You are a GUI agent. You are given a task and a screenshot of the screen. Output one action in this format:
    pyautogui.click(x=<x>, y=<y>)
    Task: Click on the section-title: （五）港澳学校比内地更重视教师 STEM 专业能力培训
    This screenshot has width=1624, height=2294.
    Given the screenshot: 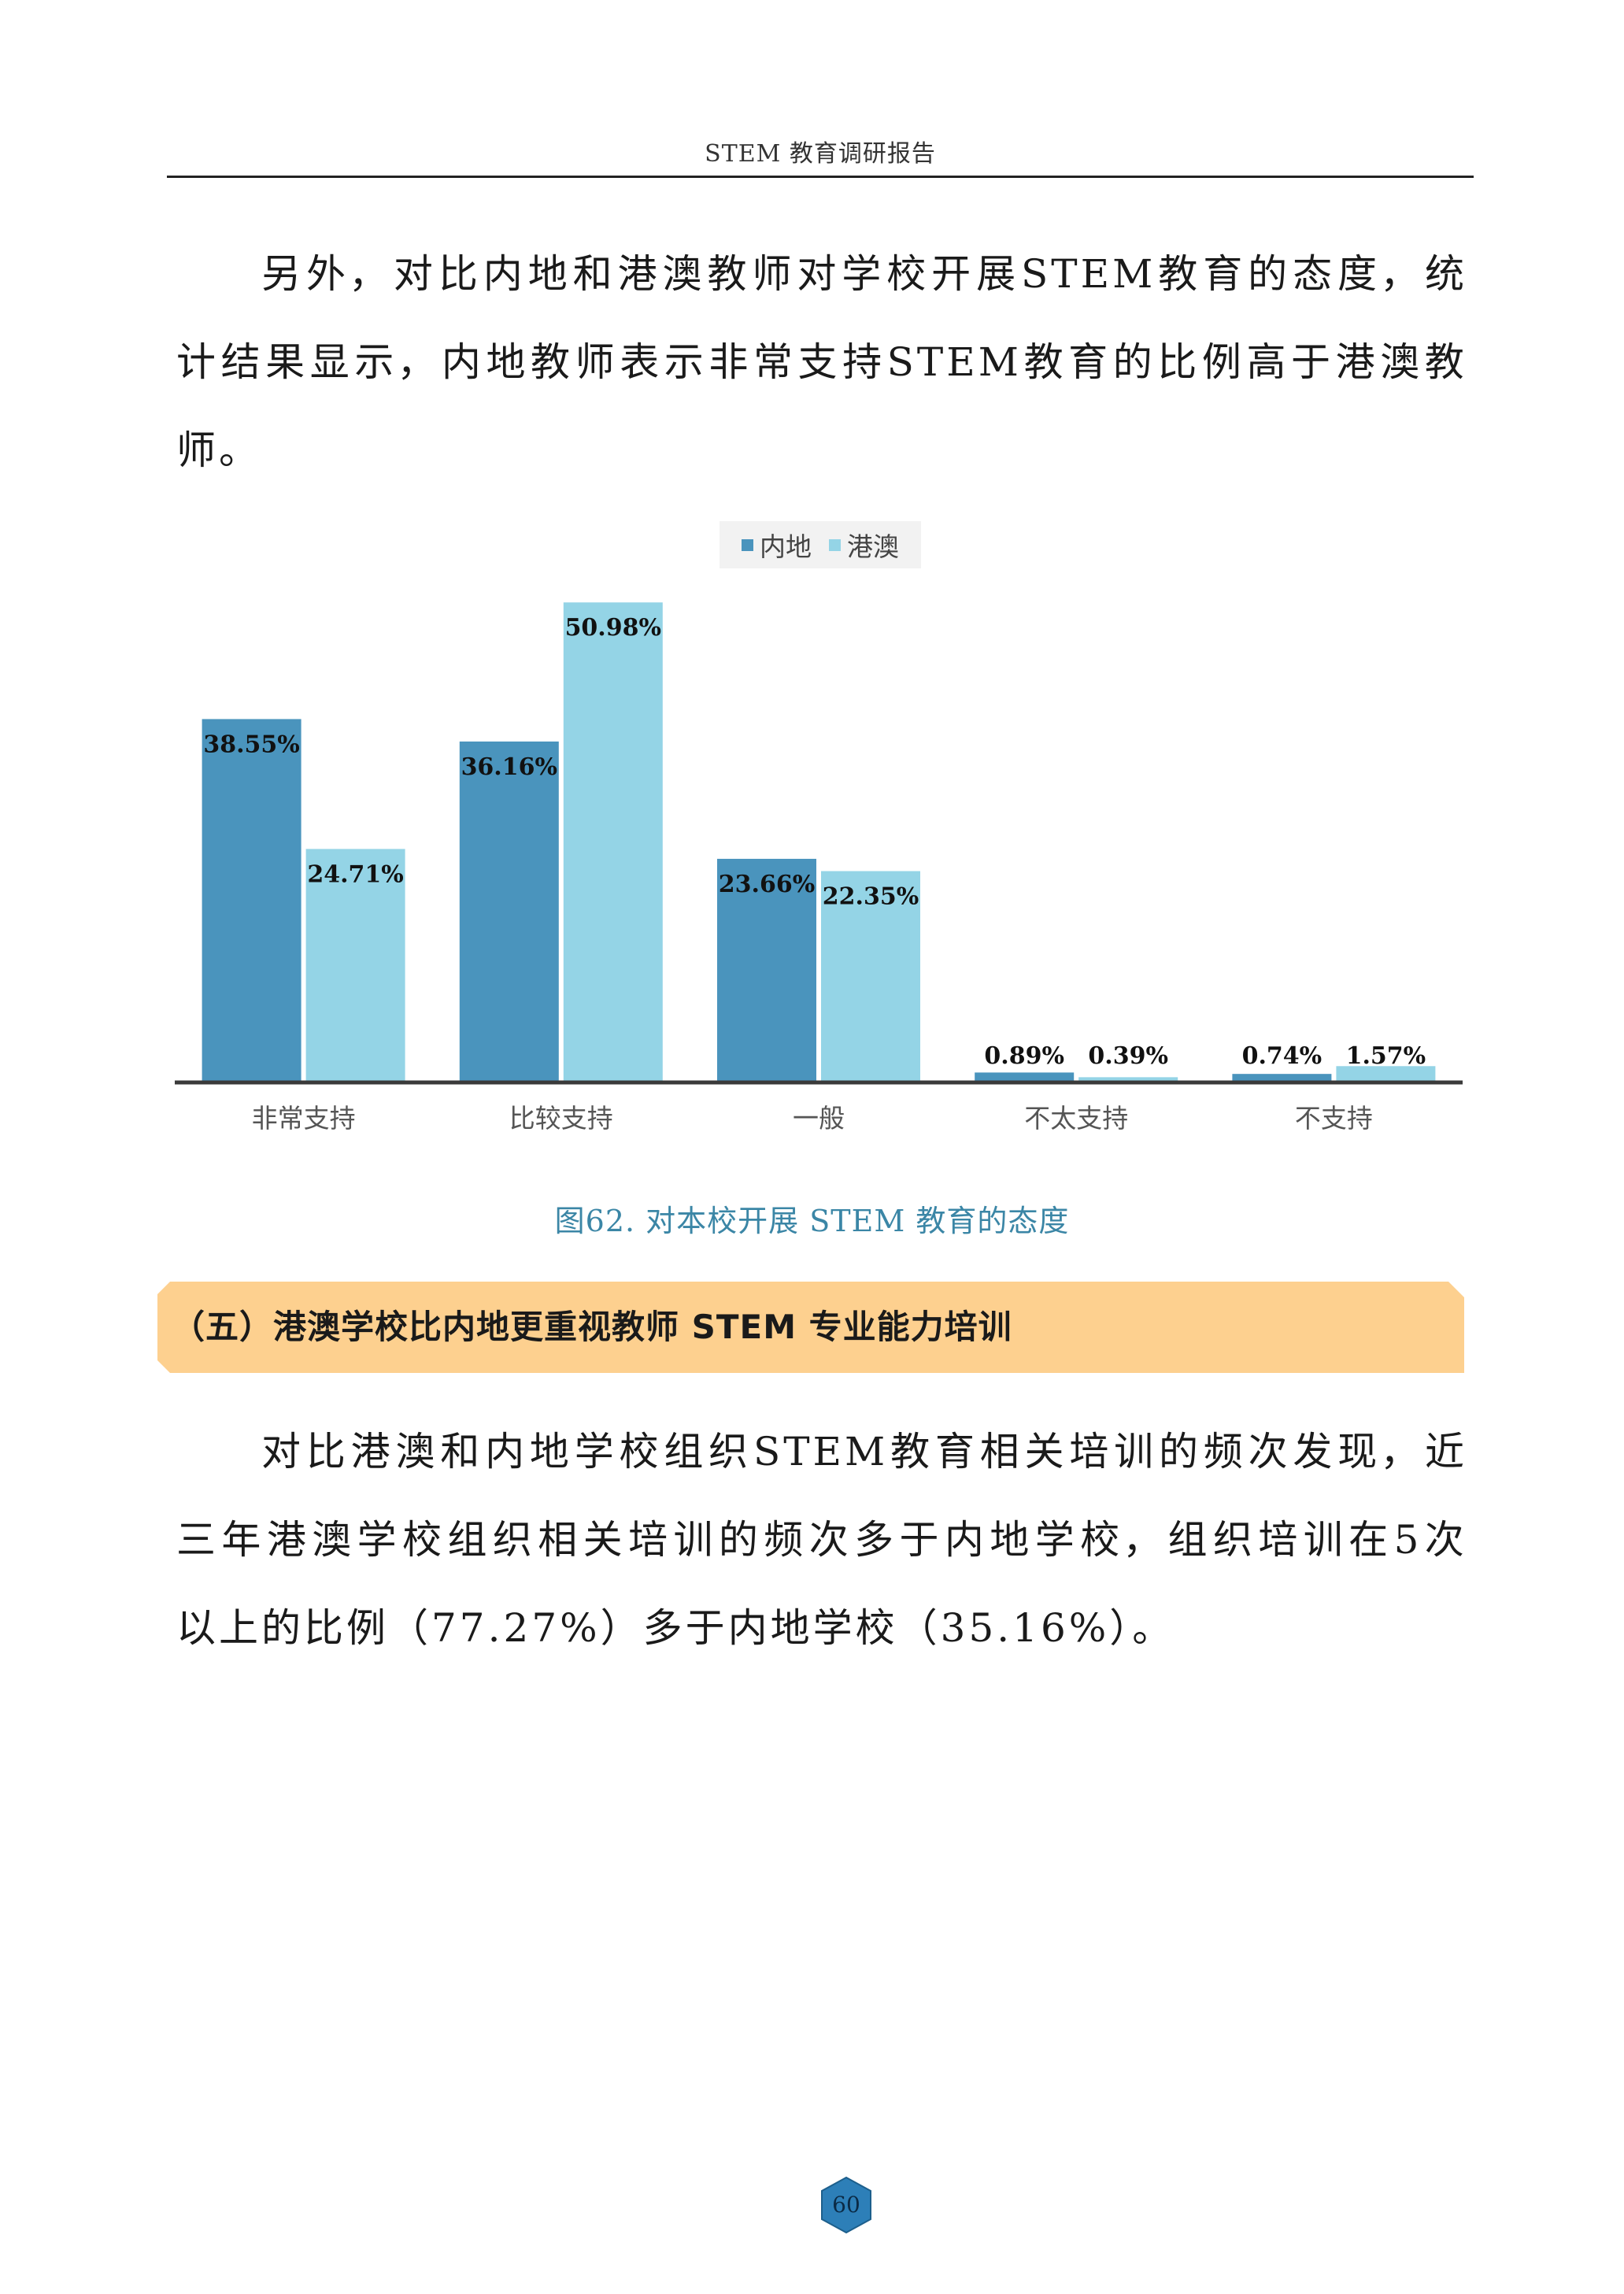 What is the action you would take?
    pyautogui.click(x=592, y=1327)
    